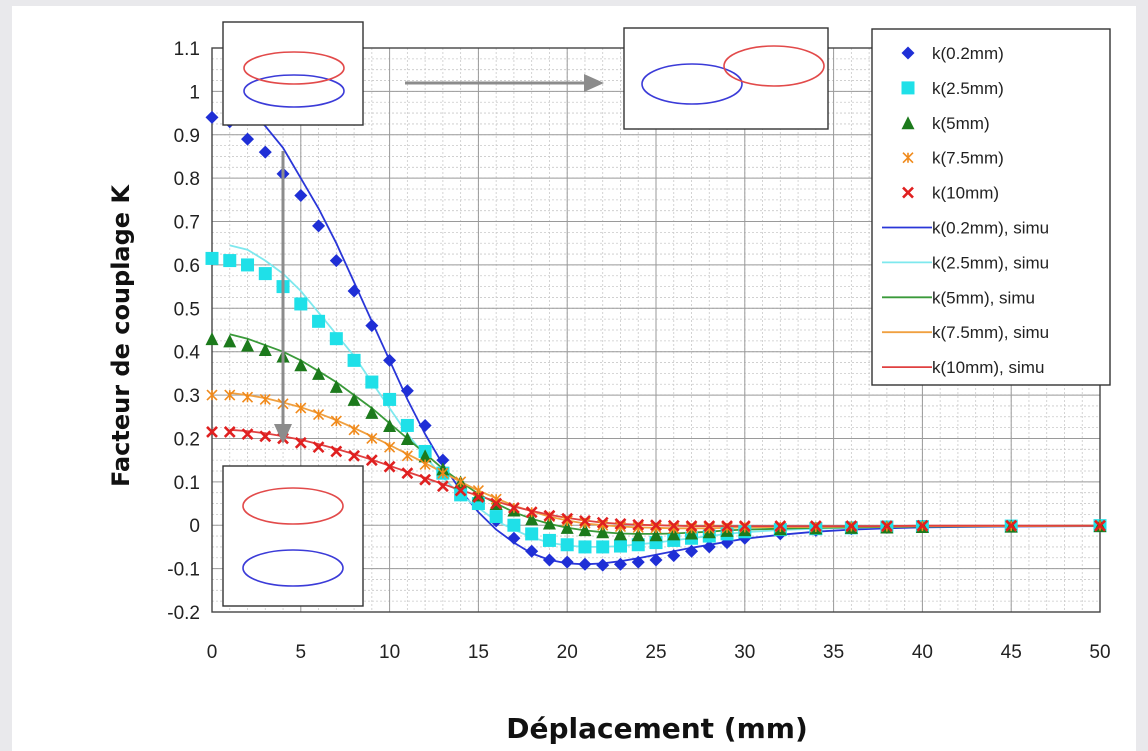 This screenshot has height=751, width=1148. I want to click on x-tick-label: 20, so click(567, 652).